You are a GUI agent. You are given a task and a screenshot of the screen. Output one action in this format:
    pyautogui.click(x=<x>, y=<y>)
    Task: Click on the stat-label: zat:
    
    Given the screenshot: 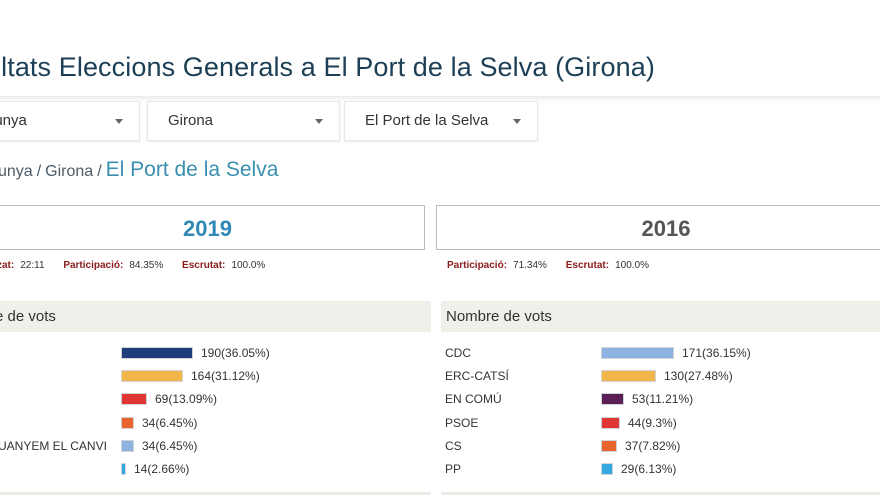 What is the action you would take?
    pyautogui.click(x=7, y=265)
    